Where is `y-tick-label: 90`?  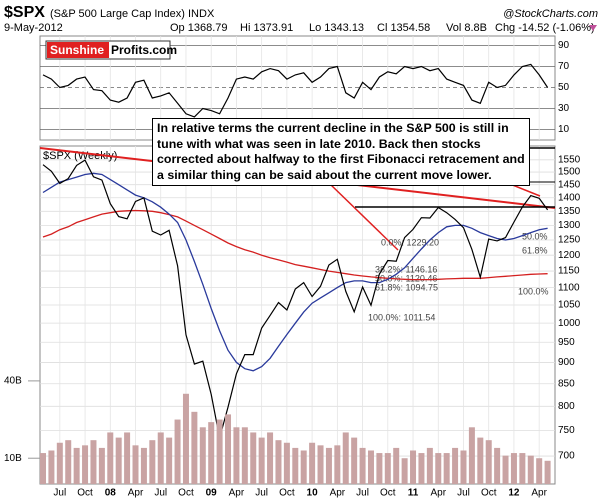
y-tick-label: 90 is located at coordinates (564, 45).